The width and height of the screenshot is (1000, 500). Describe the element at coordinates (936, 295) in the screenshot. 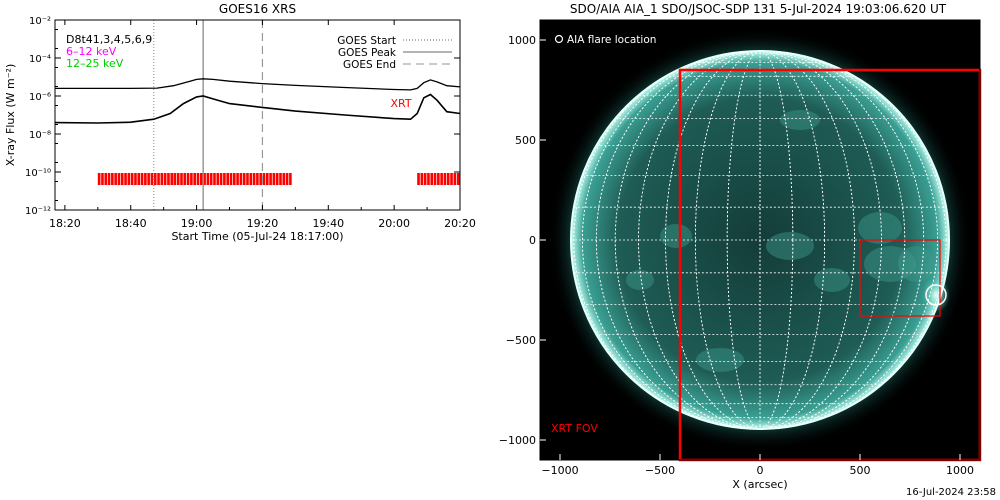

I see `flare-location-circle` at that location.